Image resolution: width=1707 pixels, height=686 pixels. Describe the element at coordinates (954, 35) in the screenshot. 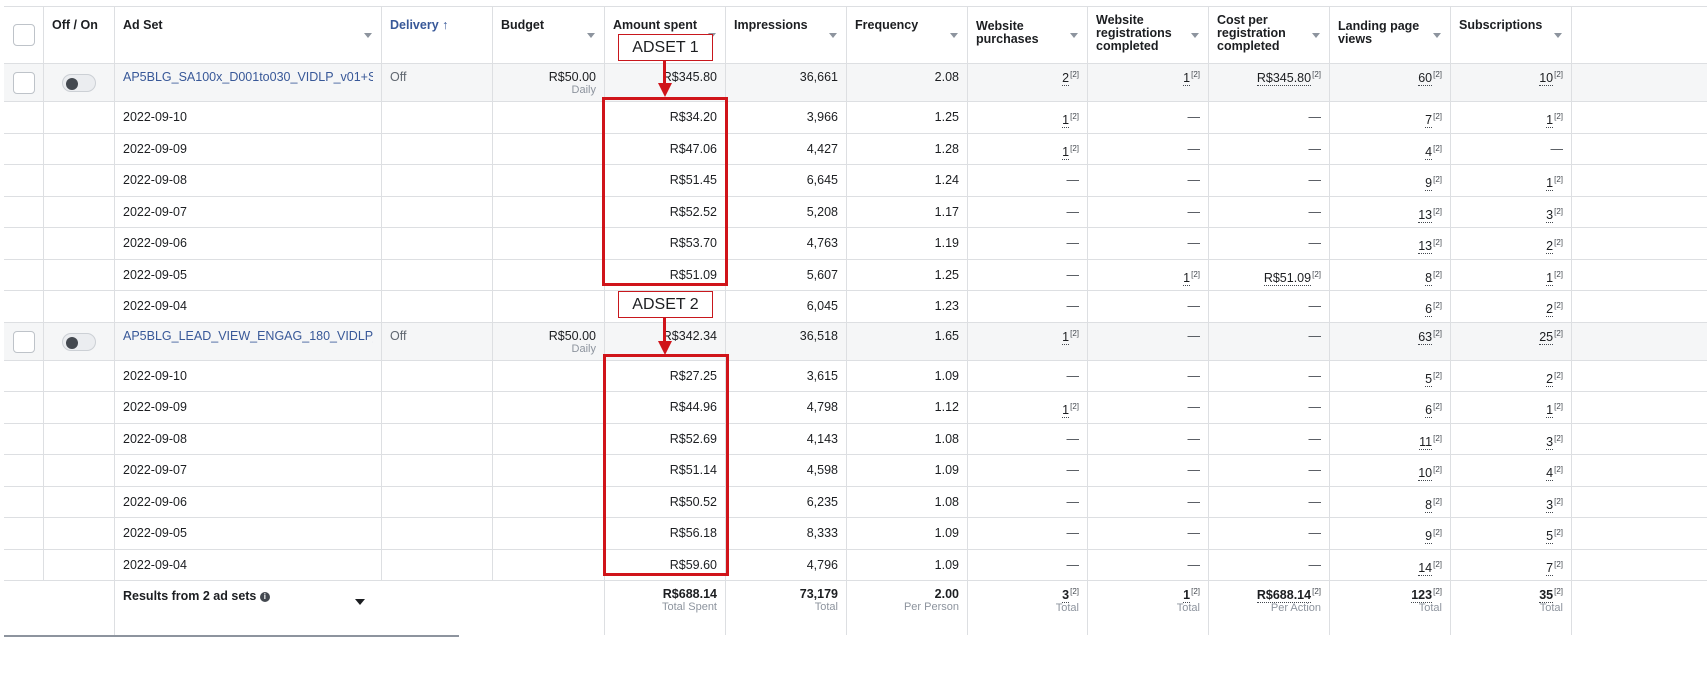

I see `frequency-sort-icon` at that location.